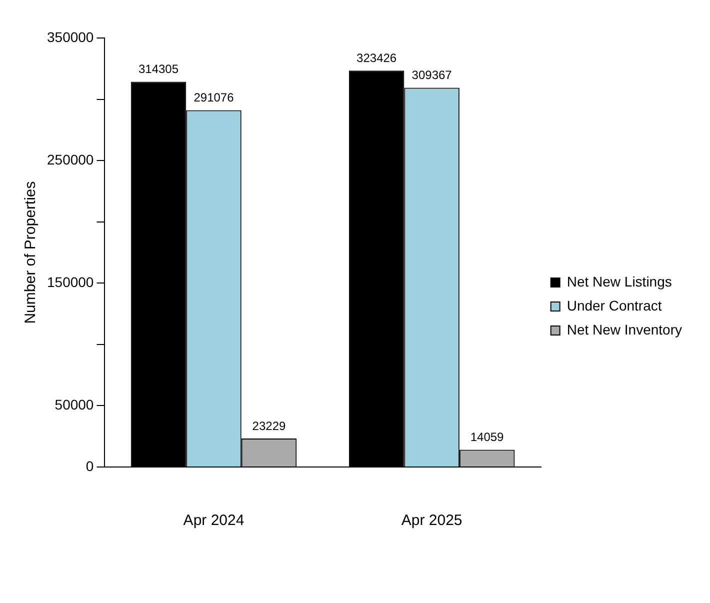 The image size is (710, 603). Describe the element at coordinates (70, 159) in the screenshot. I see `y-tick-label: 250000` at that location.